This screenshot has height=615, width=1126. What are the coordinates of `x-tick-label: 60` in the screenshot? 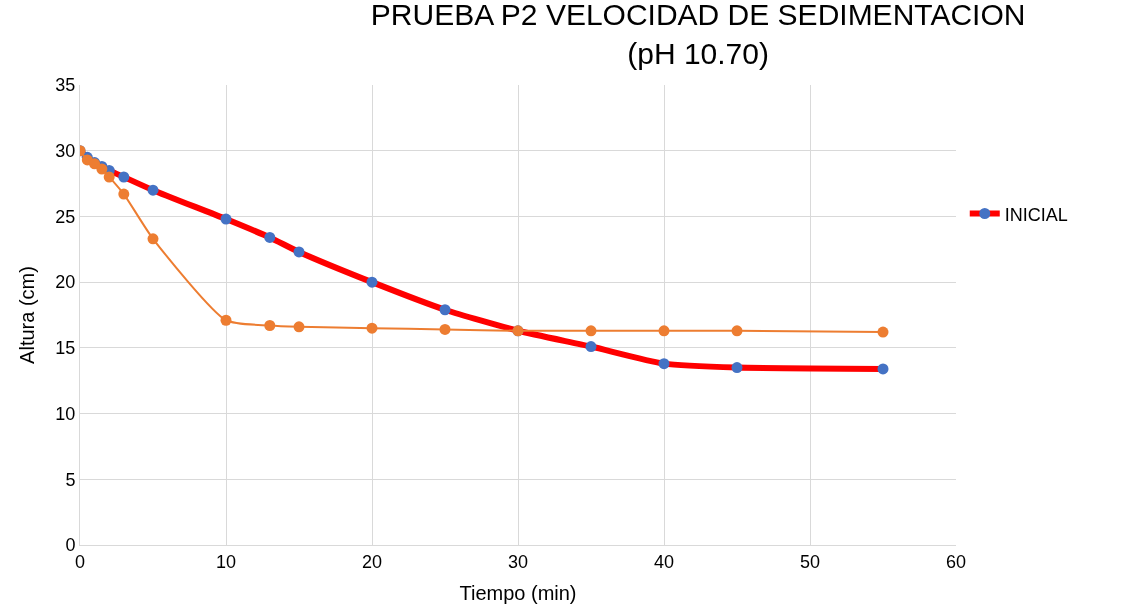 It's located at (956, 561).